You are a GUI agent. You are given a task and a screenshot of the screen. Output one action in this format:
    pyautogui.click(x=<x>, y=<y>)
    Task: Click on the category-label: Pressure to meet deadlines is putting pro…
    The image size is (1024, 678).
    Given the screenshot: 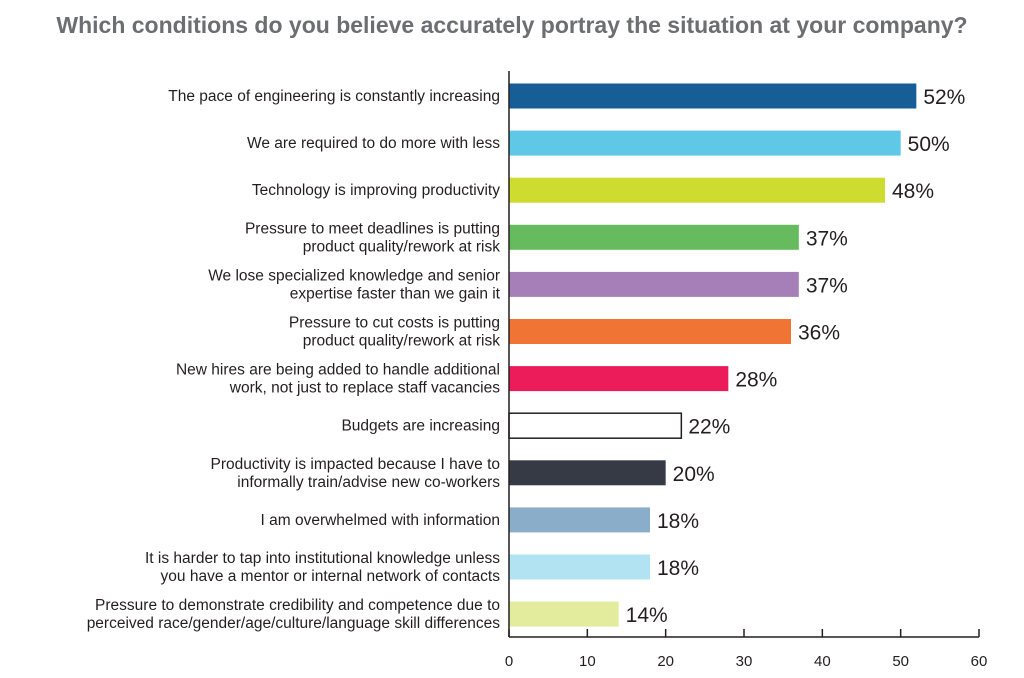 What is the action you would take?
    pyautogui.click(x=372, y=237)
    